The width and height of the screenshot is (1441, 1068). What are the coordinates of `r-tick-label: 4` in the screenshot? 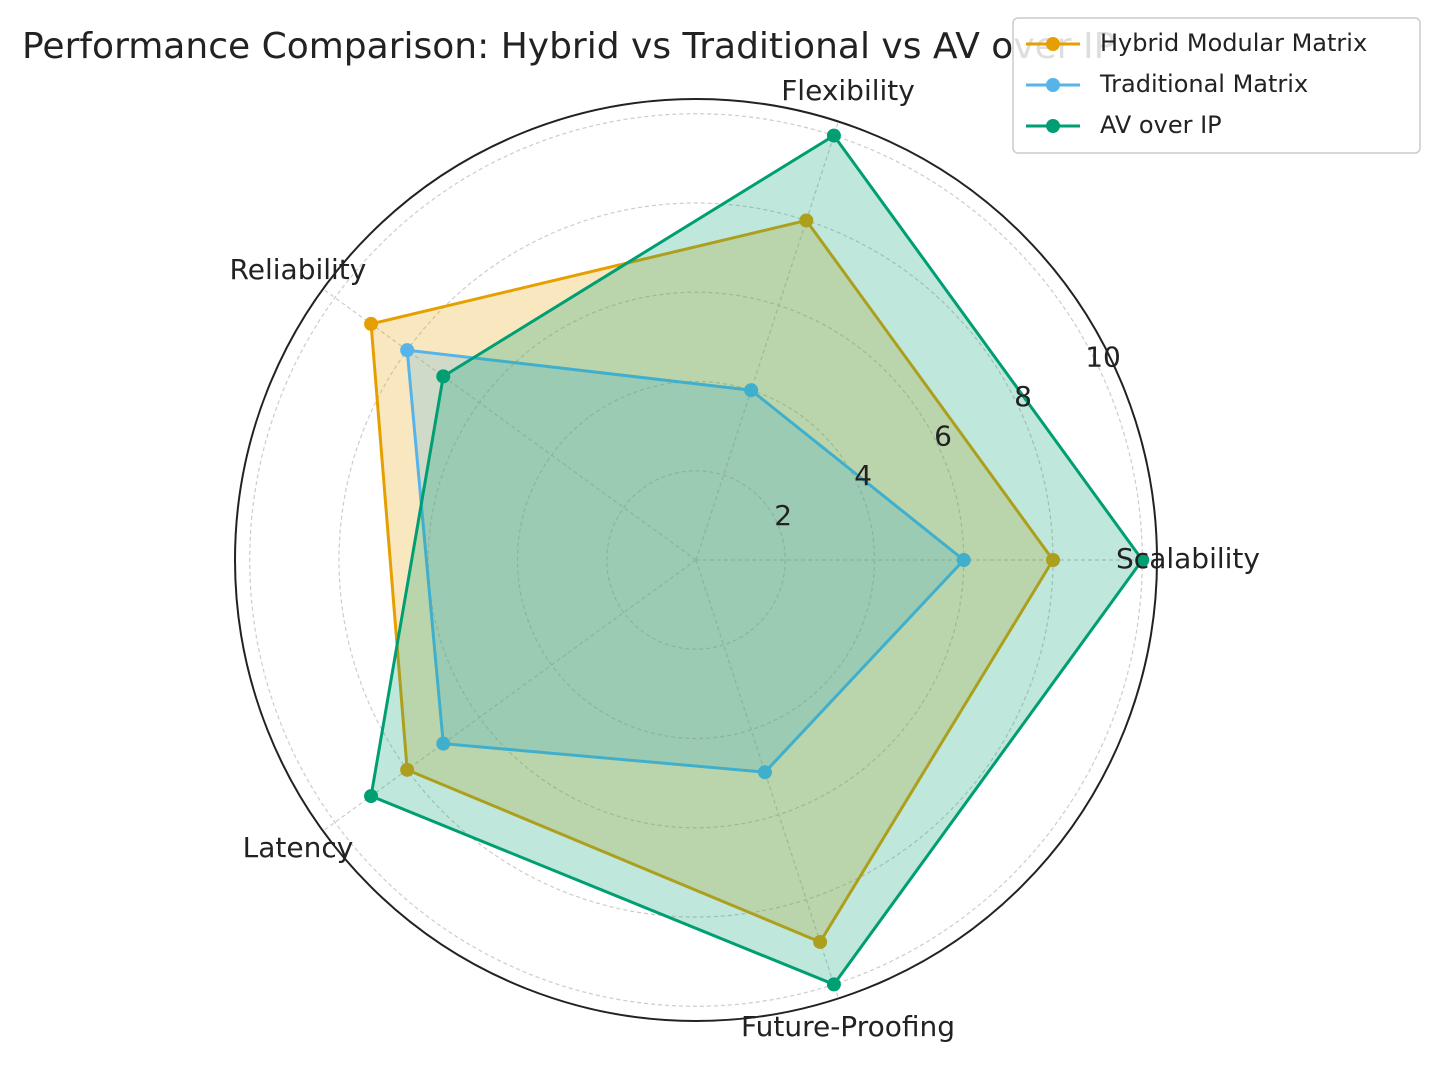 It's located at (863, 475).